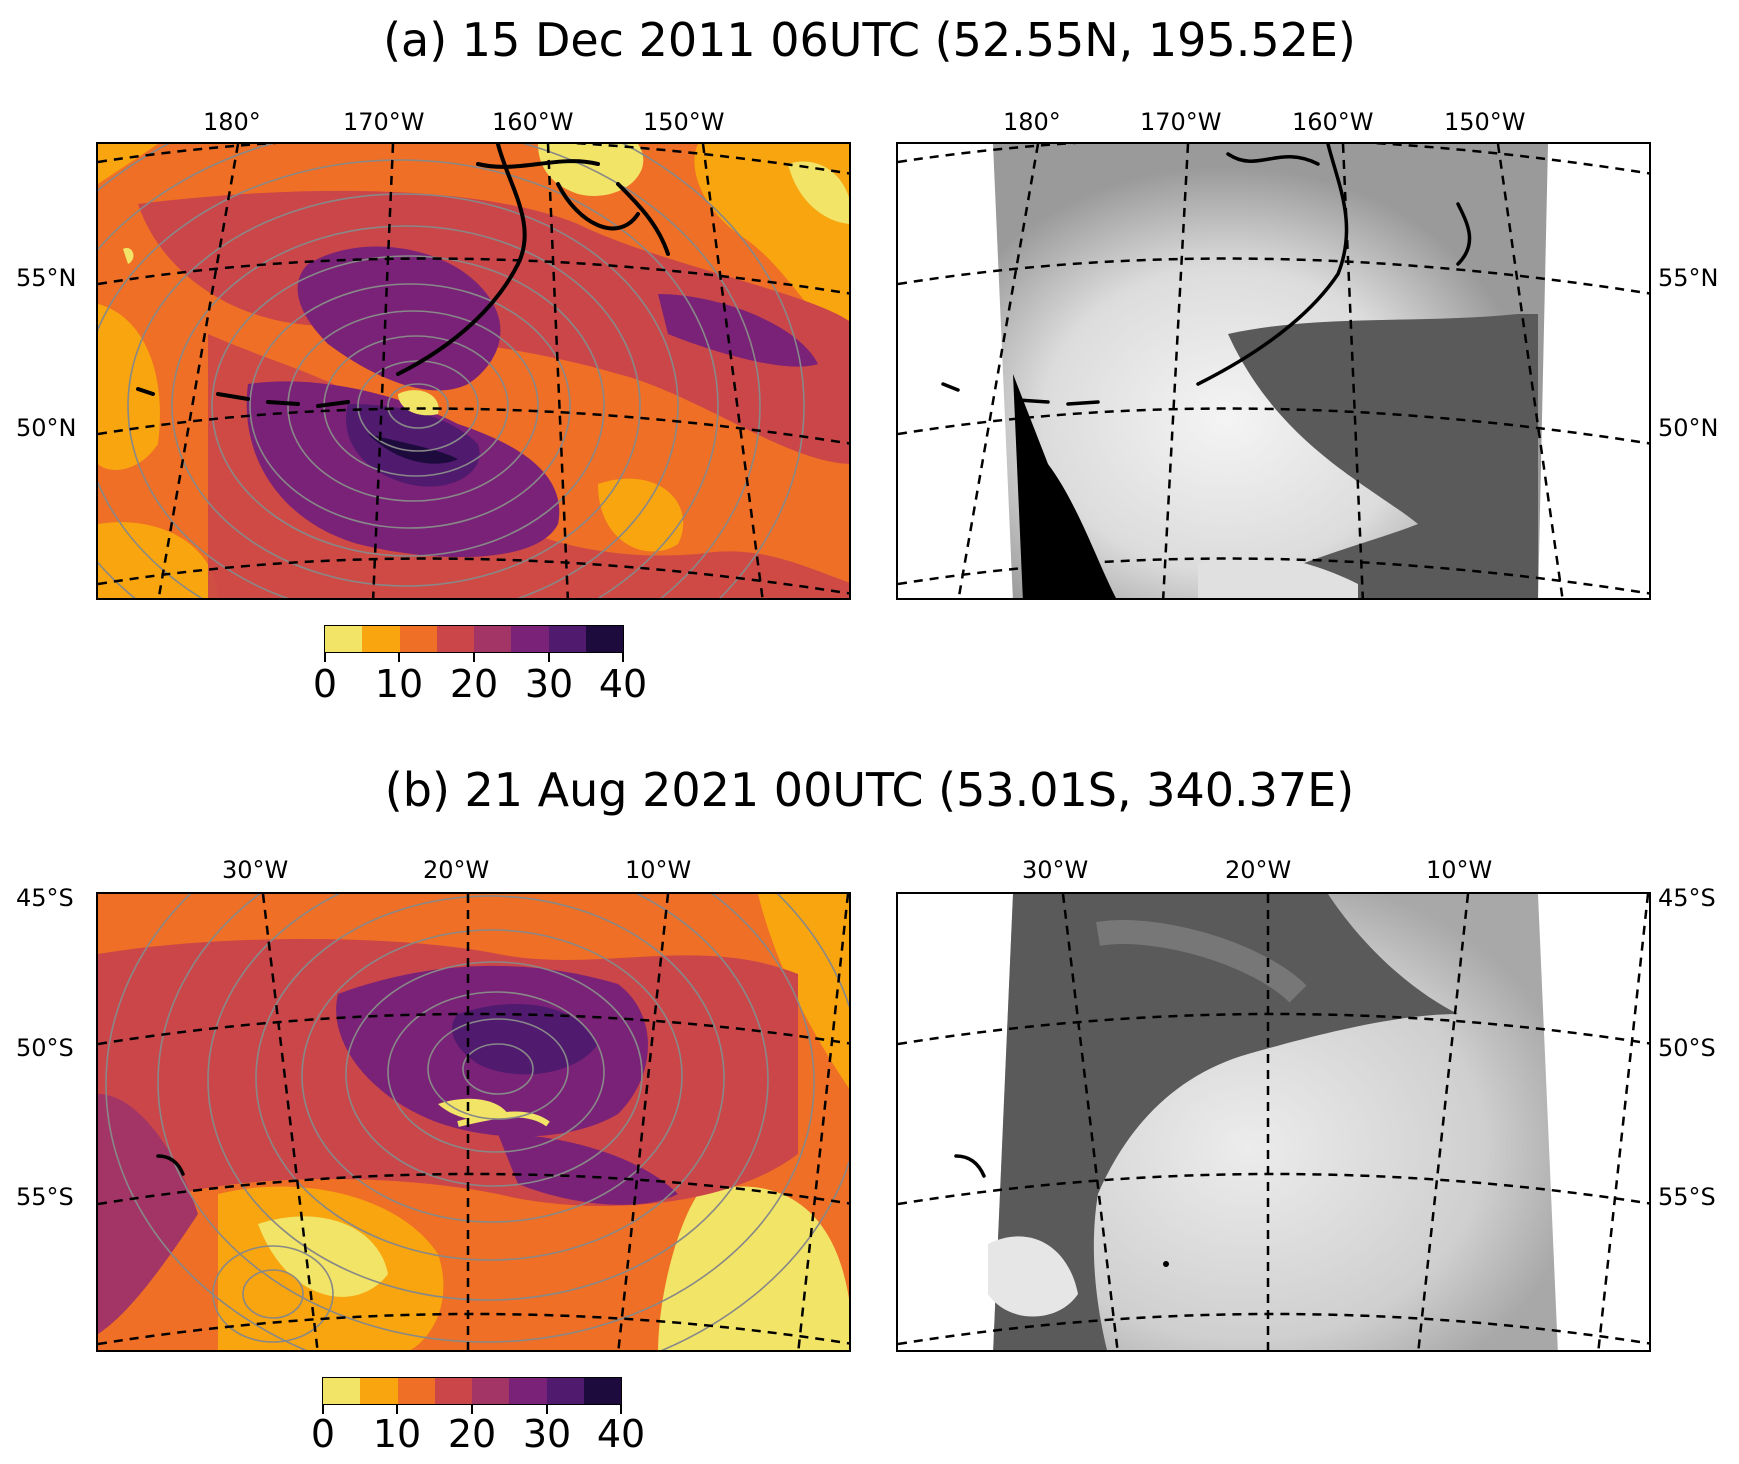 The height and width of the screenshot is (1464, 1739). What do you see at coordinates (1485, 122) in the screenshot?
I see `a-right-lon-tick-150w: 150°W` at bounding box center [1485, 122].